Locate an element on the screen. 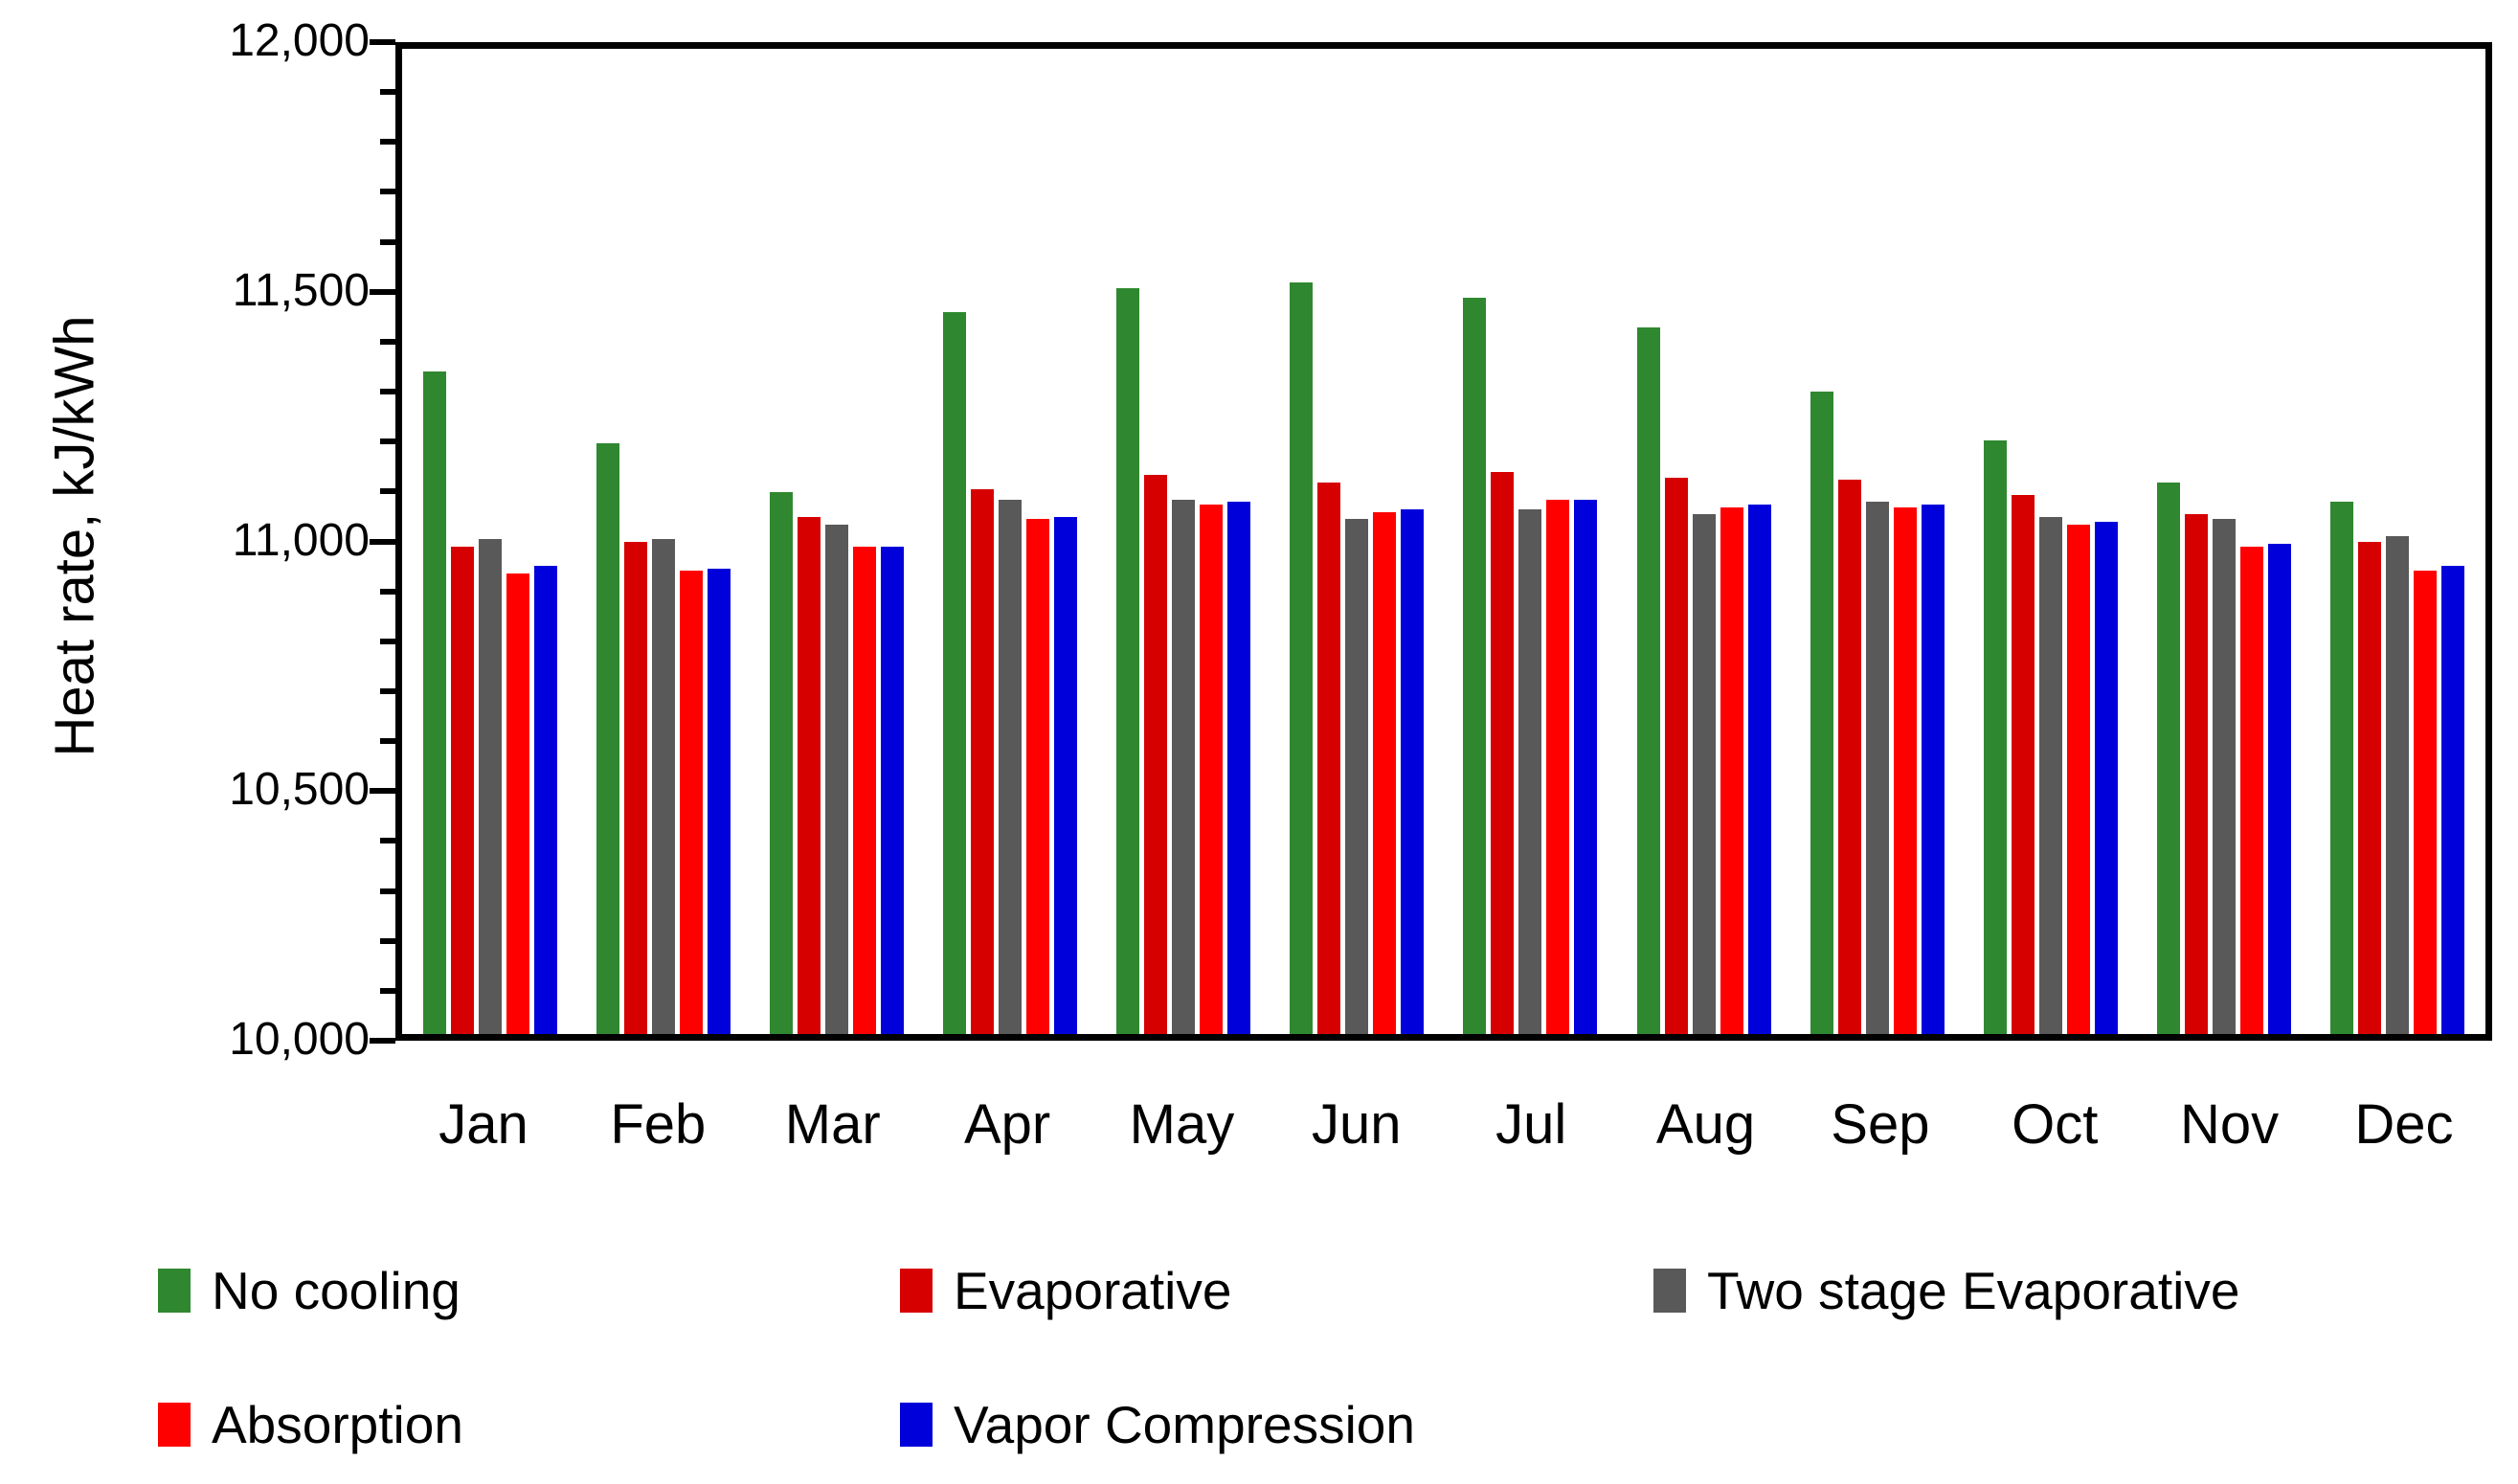 This screenshot has width=2518, height=1484. x-tick-label-feb: Feb is located at coordinates (659, 1124).